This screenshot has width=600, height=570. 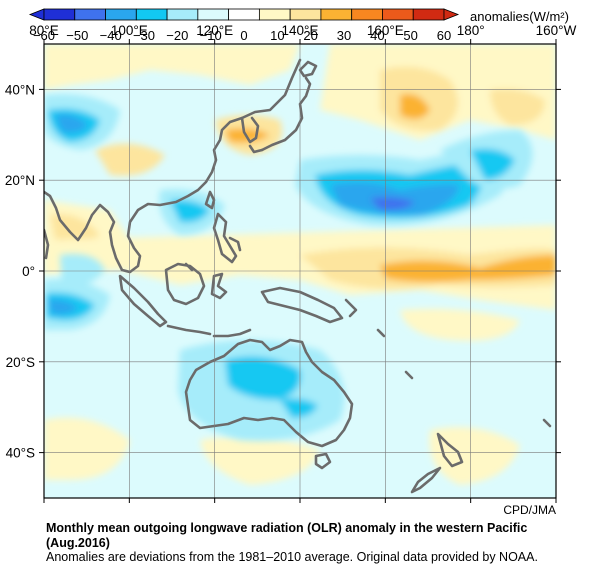 I want to click on colorbar-tick-label: −50, so click(x=77, y=35).